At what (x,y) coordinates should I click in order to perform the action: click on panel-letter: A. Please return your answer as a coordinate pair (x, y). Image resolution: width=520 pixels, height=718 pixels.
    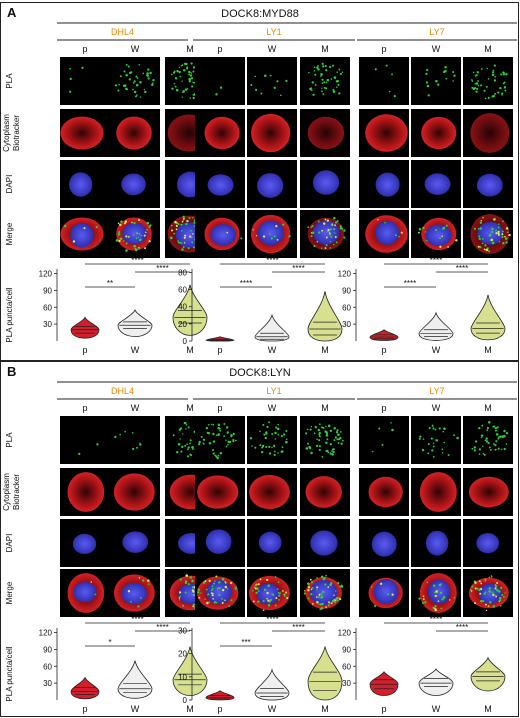
    Looking at the image, I should click on (12, 12).